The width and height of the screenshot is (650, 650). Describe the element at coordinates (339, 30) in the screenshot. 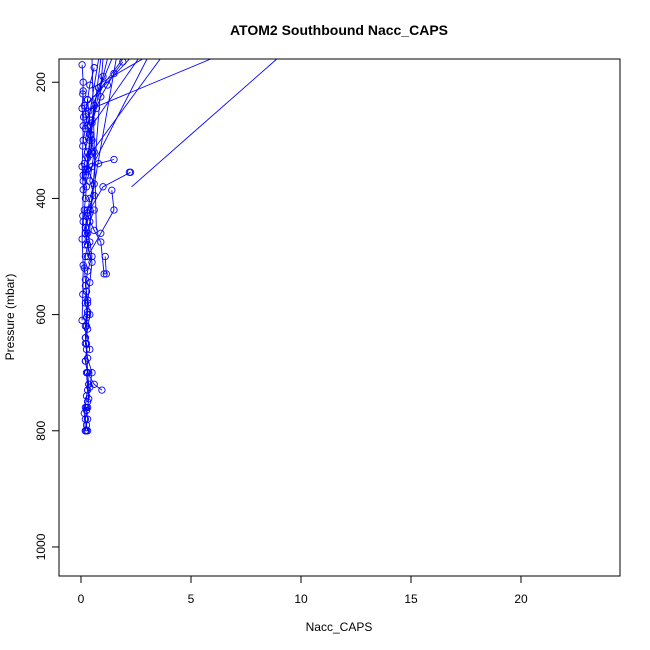

I see `chart-title: ATOM2 Southbound Nacc_CAPS` at that location.